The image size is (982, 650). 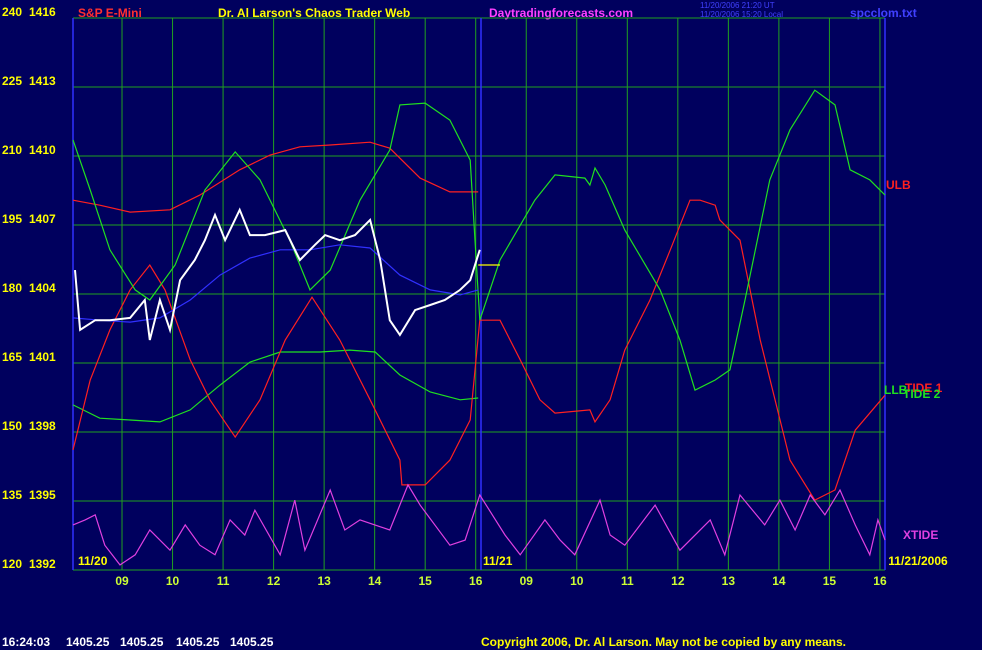 I want to click on y2-tick-label: 1392, so click(x=42, y=564).